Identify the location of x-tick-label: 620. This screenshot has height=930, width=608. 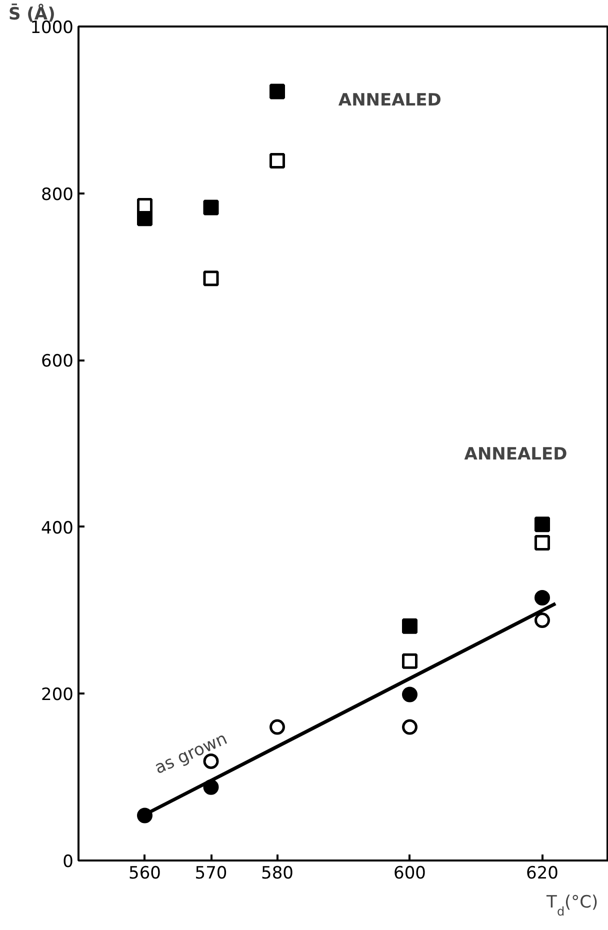
(542, 874).